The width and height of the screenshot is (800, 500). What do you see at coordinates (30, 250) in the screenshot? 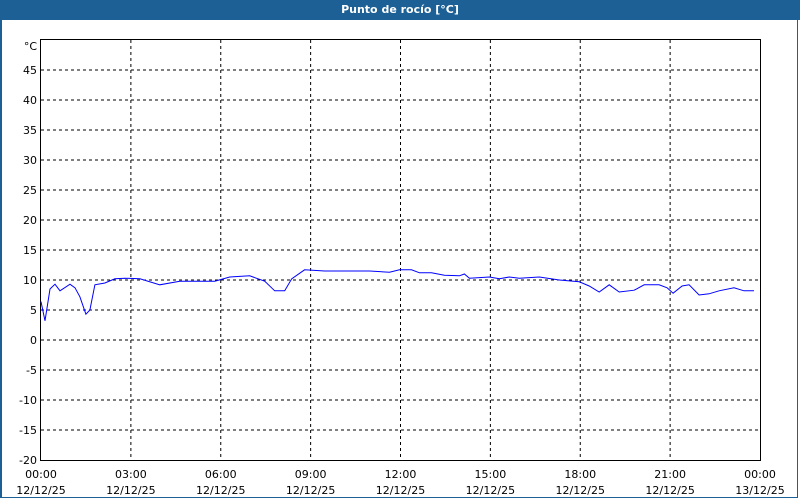
I see `y-tick-label: 15` at bounding box center [30, 250].